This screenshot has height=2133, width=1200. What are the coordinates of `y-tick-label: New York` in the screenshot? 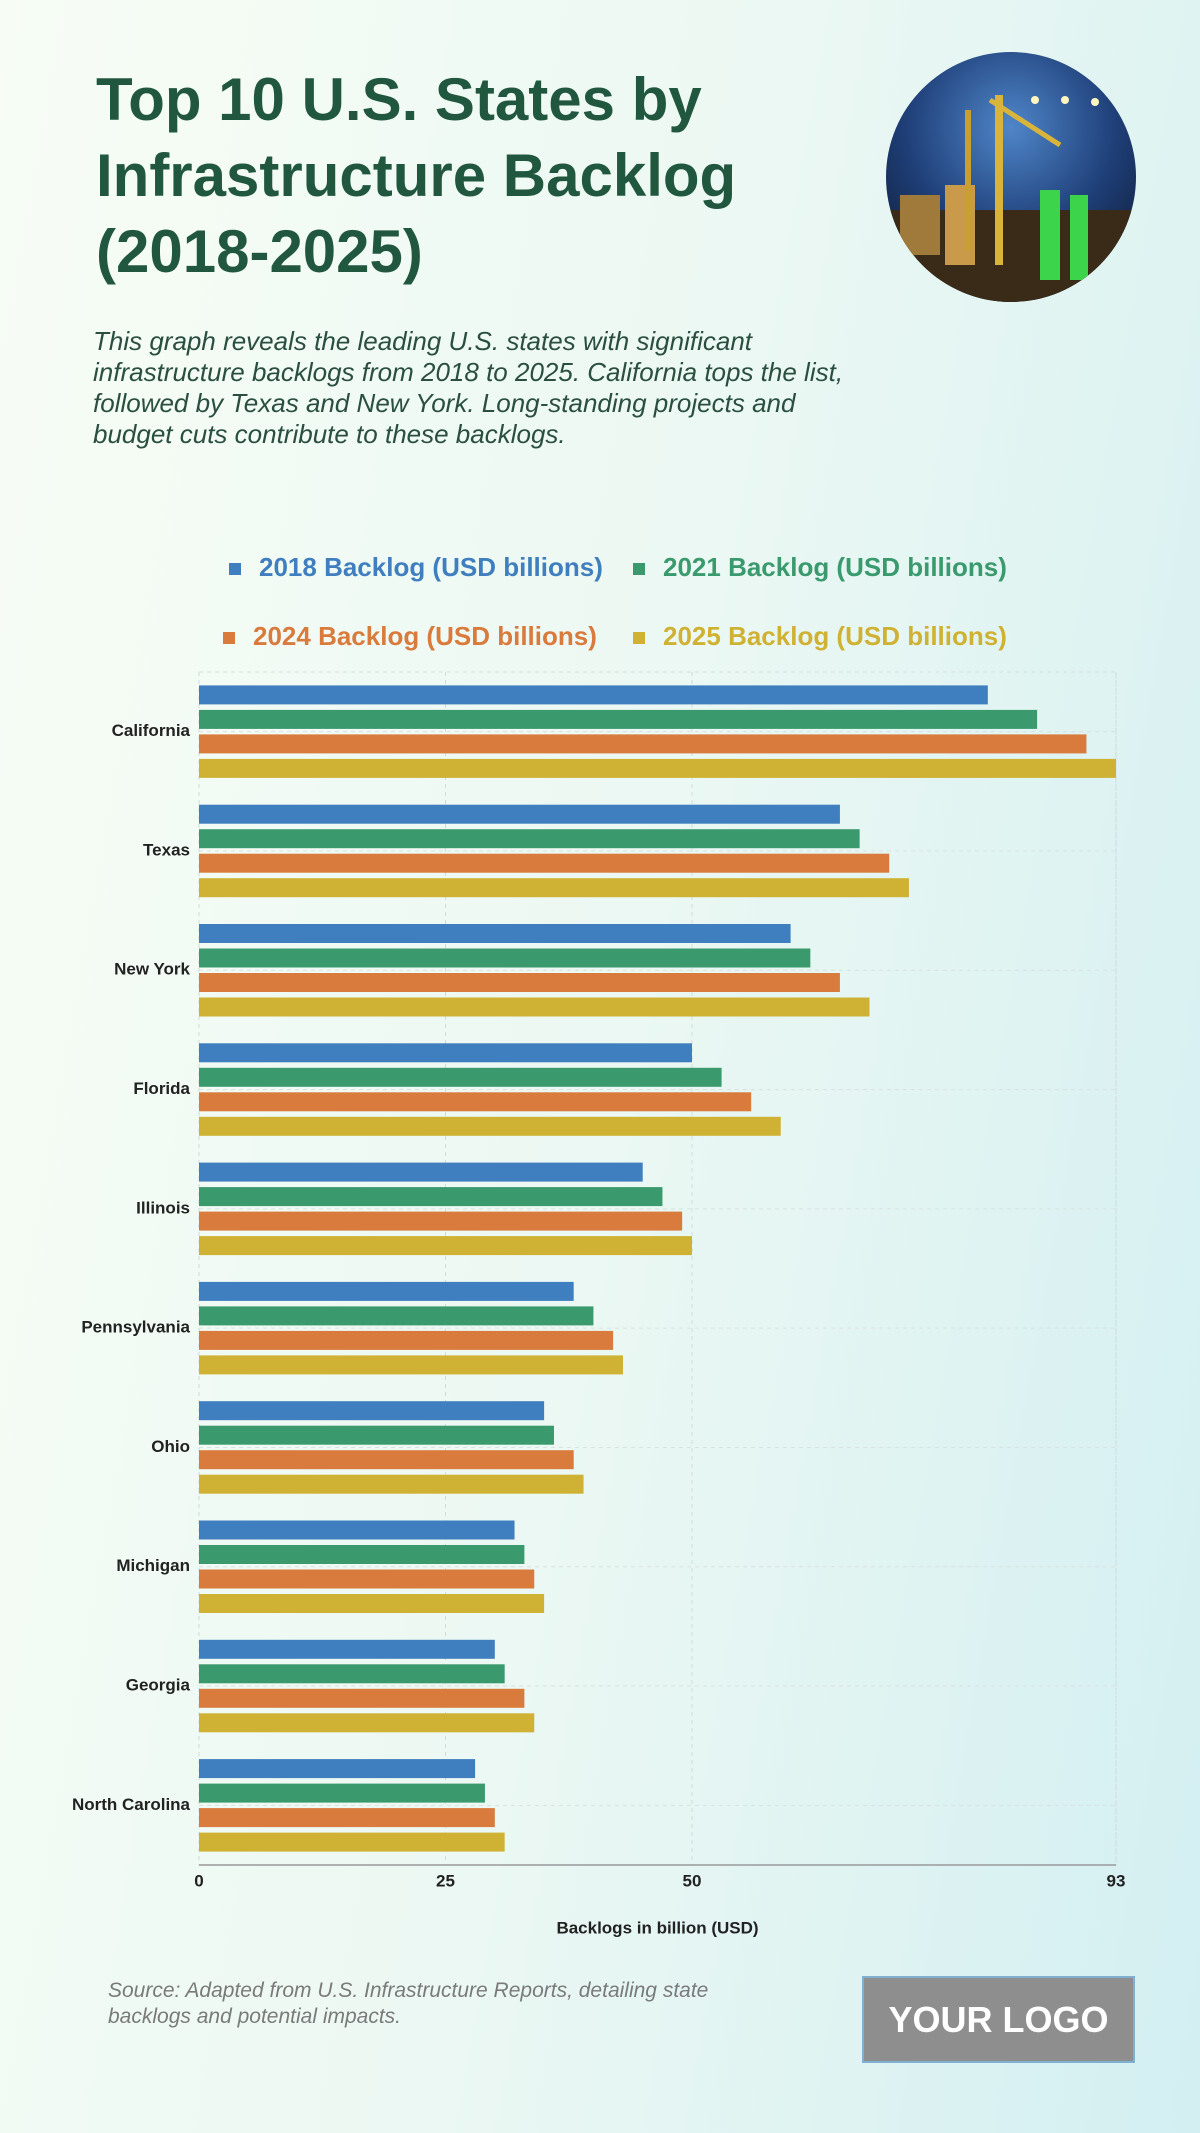 It's located at (152, 969).